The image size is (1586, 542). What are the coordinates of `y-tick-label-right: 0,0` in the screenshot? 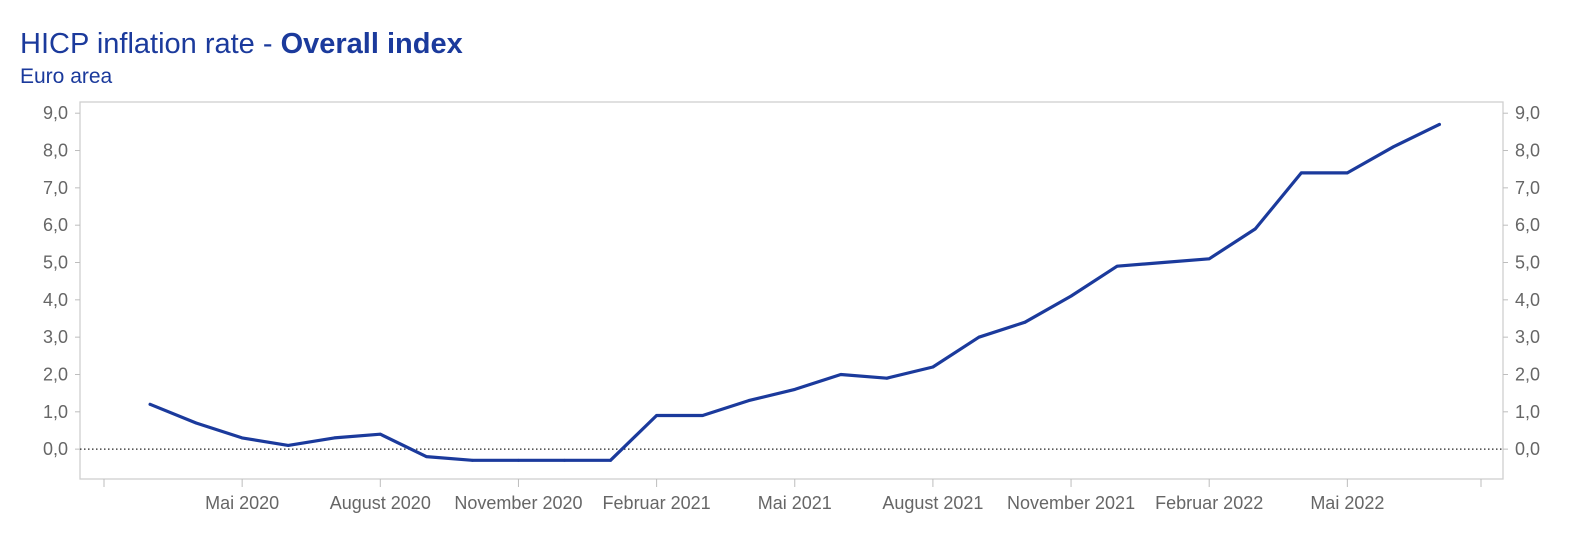 It's located at (1527, 449).